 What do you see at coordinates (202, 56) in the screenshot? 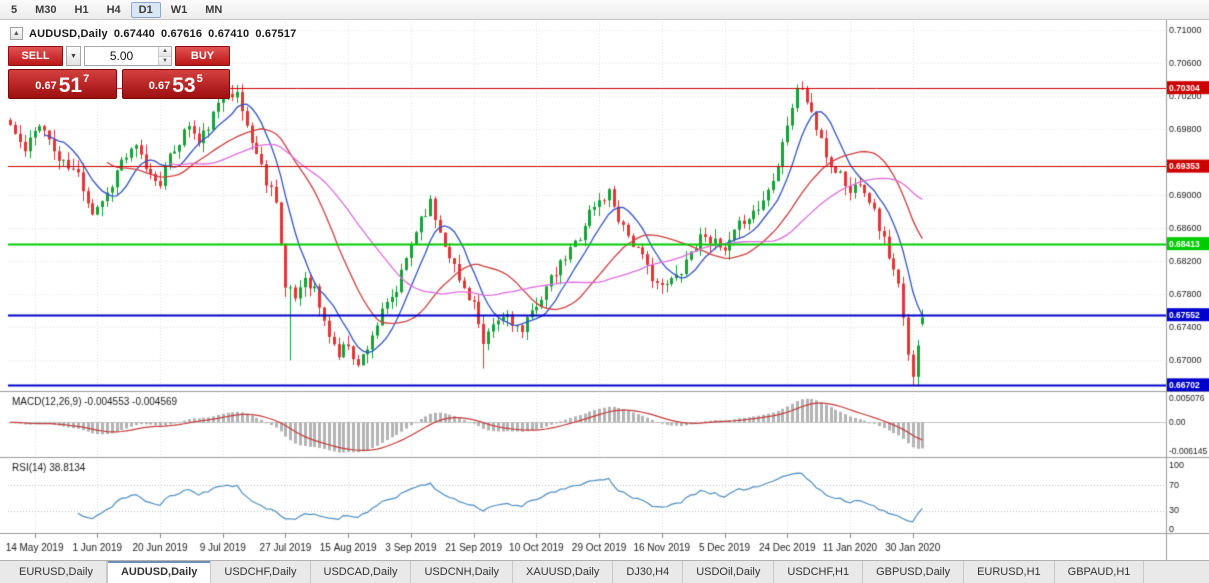
I see `buy-button: BUY` at bounding box center [202, 56].